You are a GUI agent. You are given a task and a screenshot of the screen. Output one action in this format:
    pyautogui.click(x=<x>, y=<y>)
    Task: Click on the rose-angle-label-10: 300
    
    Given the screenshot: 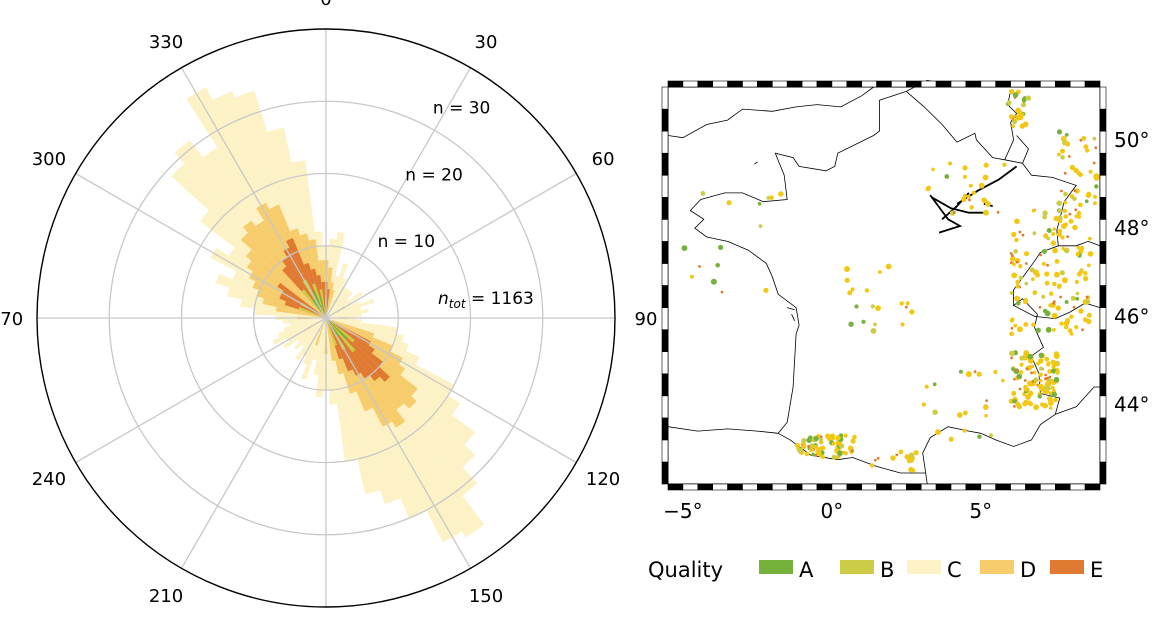 What is the action you would take?
    pyautogui.click(x=49, y=159)
    